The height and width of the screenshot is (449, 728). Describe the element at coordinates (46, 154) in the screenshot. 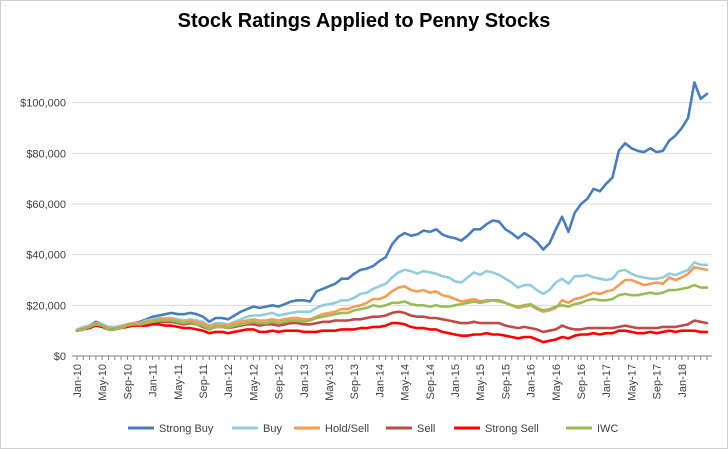

I see `y-tick-label: $80,000` at that location.